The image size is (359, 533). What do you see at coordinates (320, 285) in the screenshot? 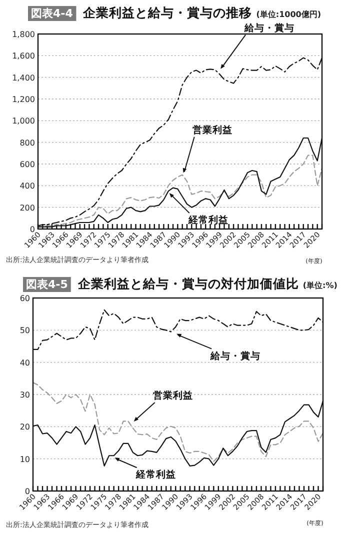
I see `y-axis-title: (単位:%)` at bounding box center [320, 285].